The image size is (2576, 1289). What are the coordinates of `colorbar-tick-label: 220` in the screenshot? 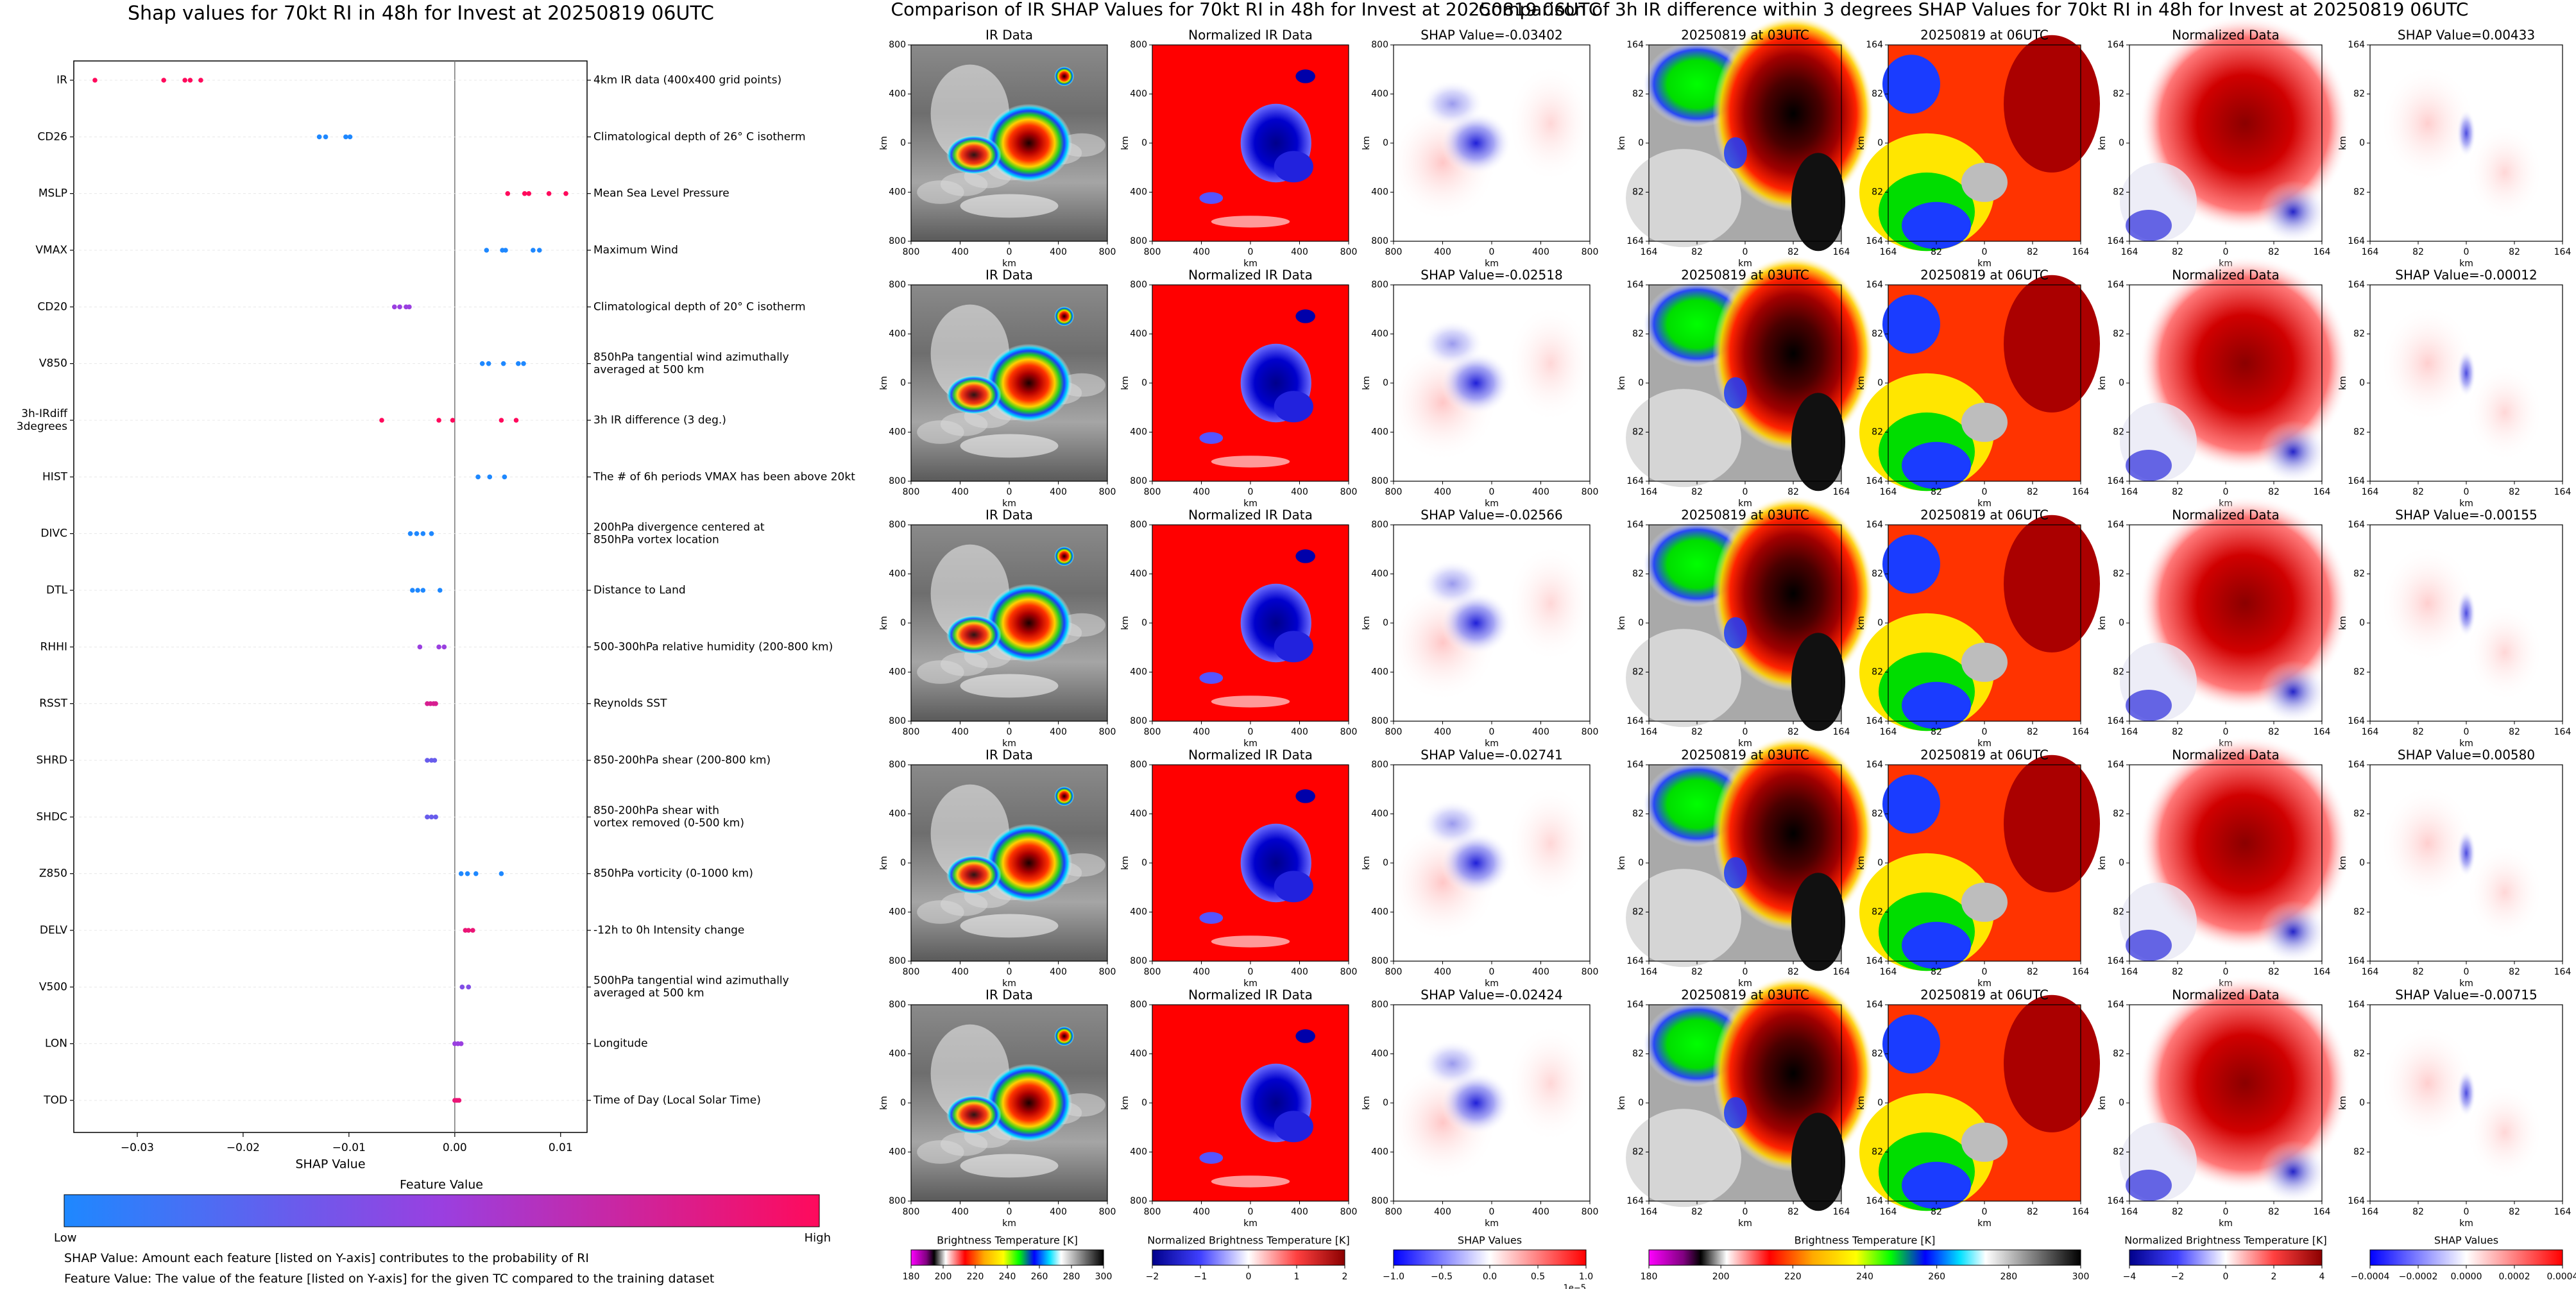 It's located at (975, 1277).